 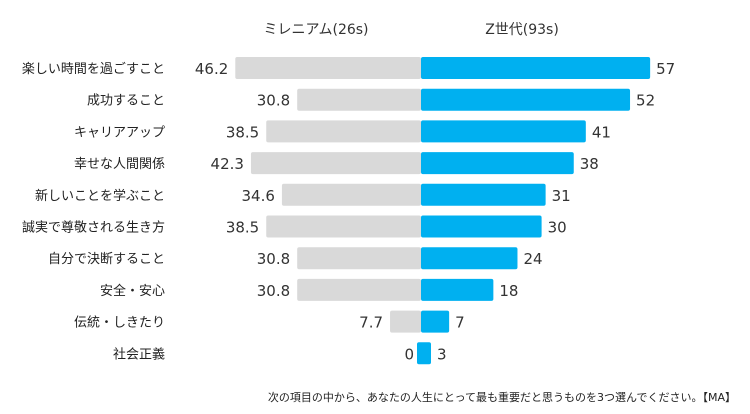 What do you see at coordinates (132, 291) in the screenshot?
I see `category-label: 安全・安心` at bounding box center [132, 291].